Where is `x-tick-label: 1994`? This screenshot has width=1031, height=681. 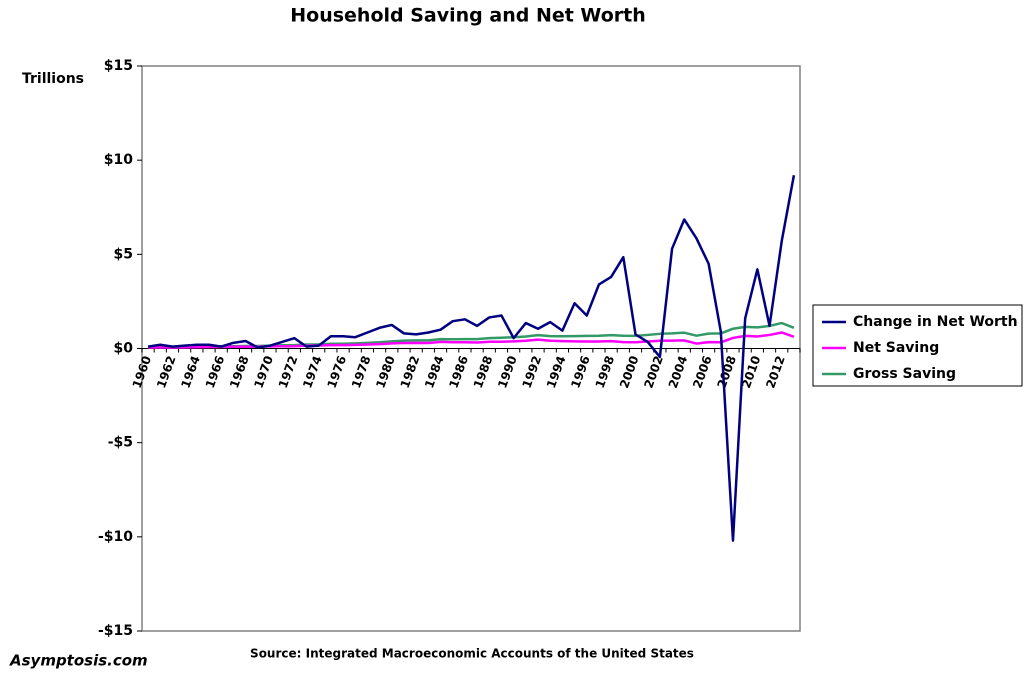
x-tick-label: 1994 is located at coordinates (556, 372).